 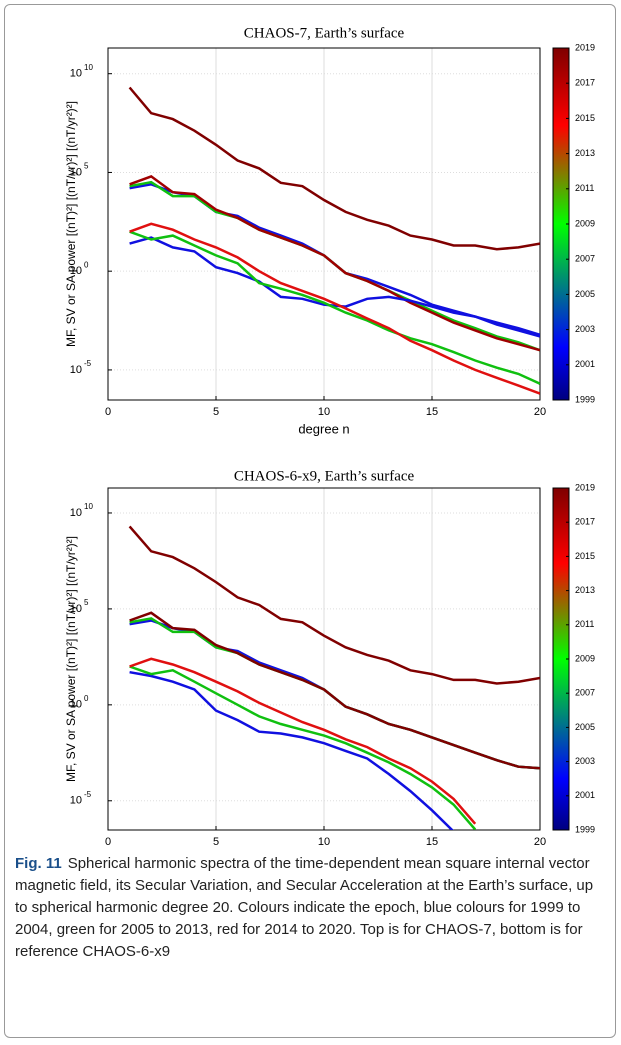 I want to click on chart-title: CHAOS-6-x9, Earth’s surface, so click(x=324, y=476).